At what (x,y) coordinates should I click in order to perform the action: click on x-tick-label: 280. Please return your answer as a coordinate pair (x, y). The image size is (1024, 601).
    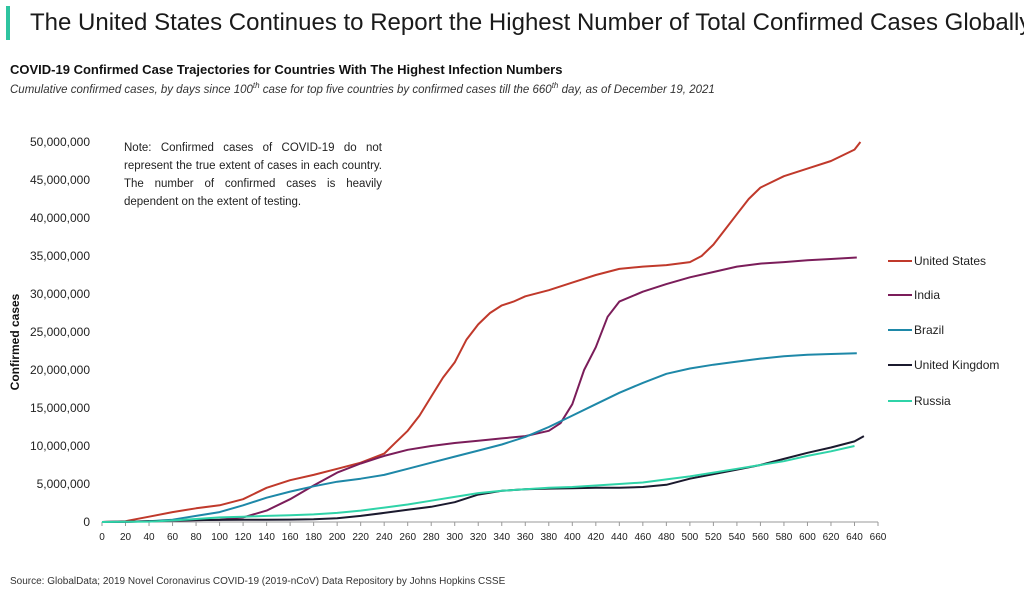
    Looking at the image, I should click on (431, 537).